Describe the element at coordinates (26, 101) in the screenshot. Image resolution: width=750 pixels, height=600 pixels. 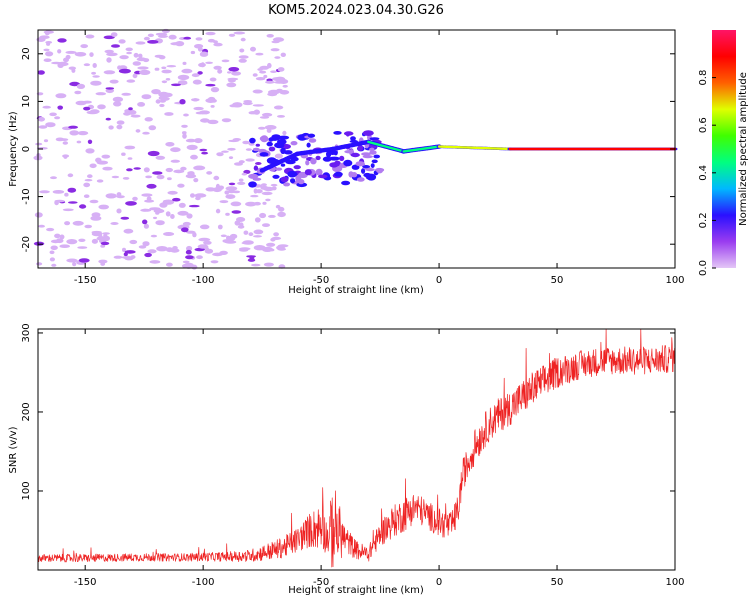
I see `y-tick-label: 10` at that location.